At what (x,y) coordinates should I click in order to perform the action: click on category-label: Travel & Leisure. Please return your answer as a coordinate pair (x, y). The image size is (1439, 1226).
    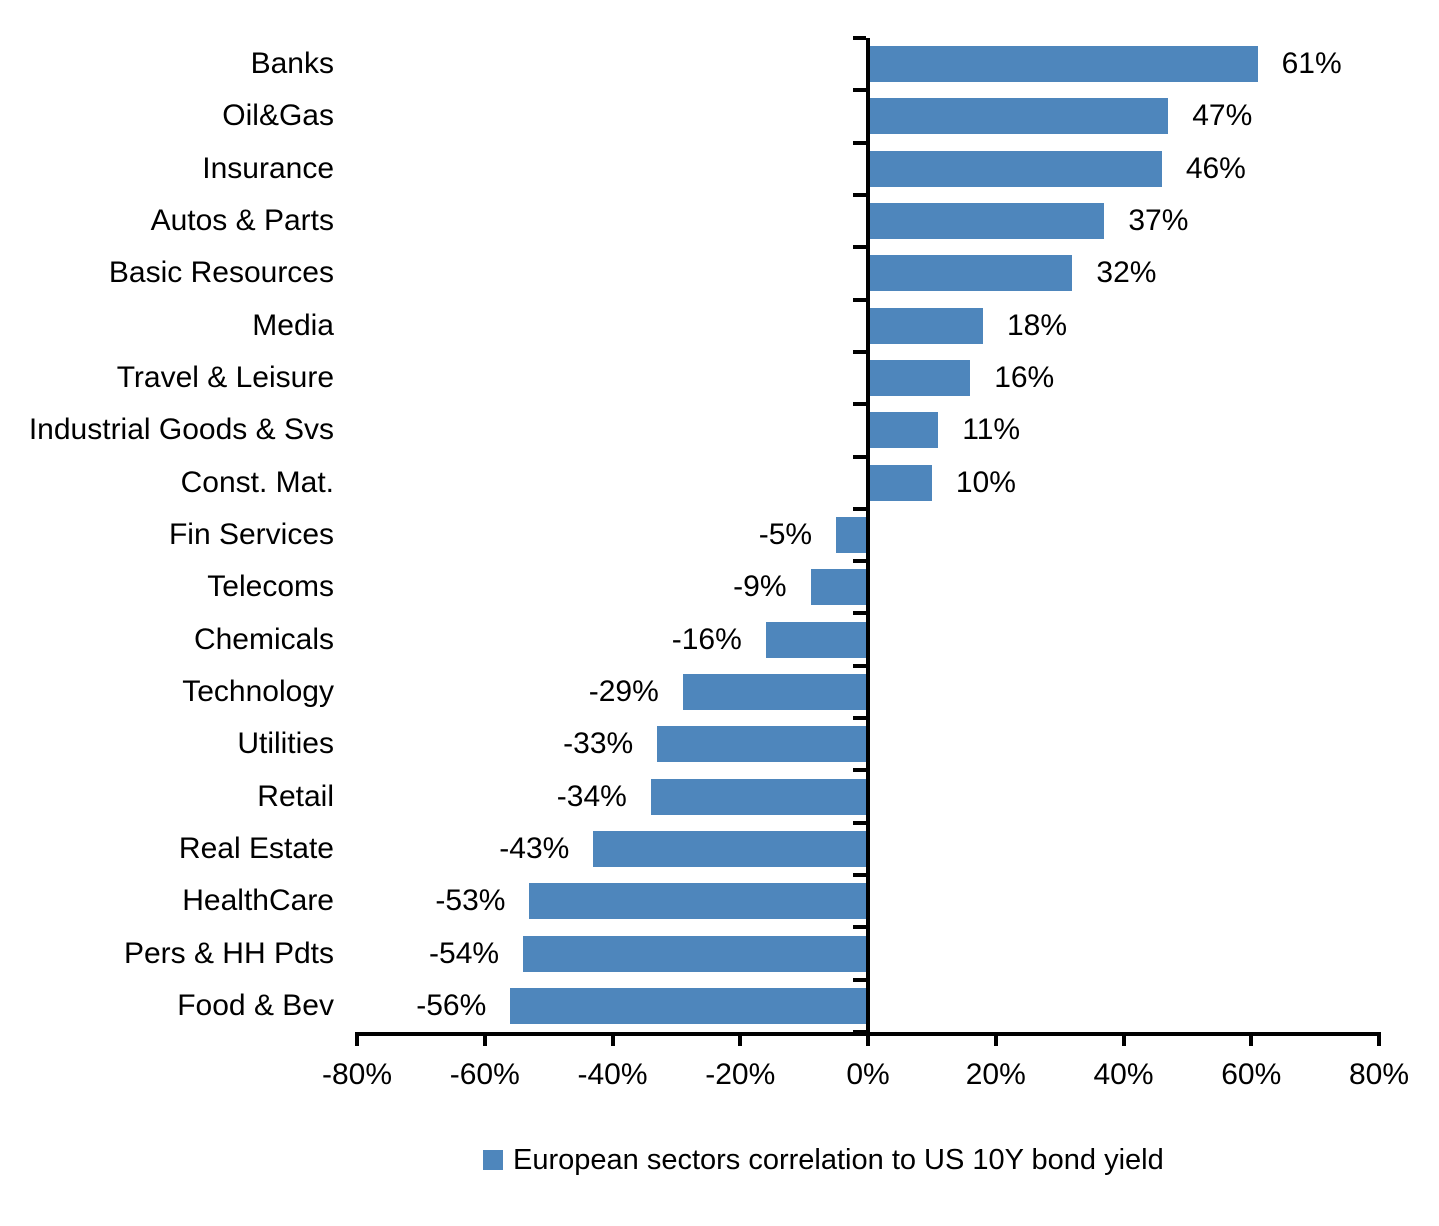
    Looking at the image, I should click on (225, 378).